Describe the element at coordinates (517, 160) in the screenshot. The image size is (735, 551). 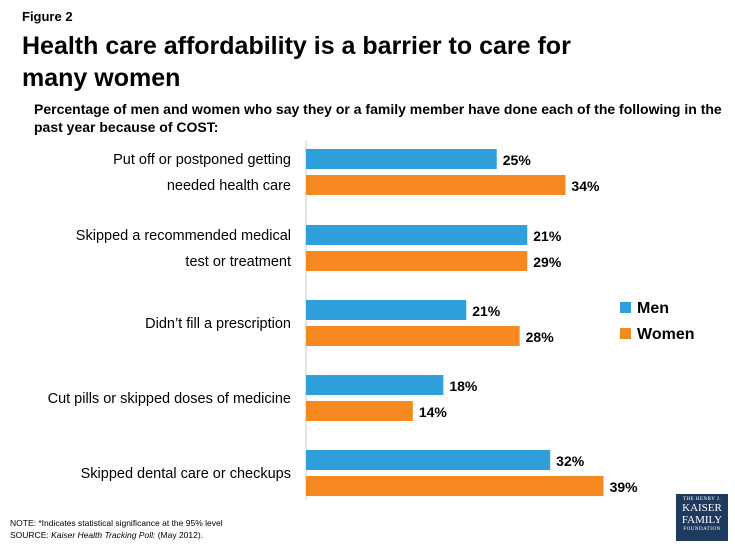
I see `value-label-men-1: 25%` at that location.